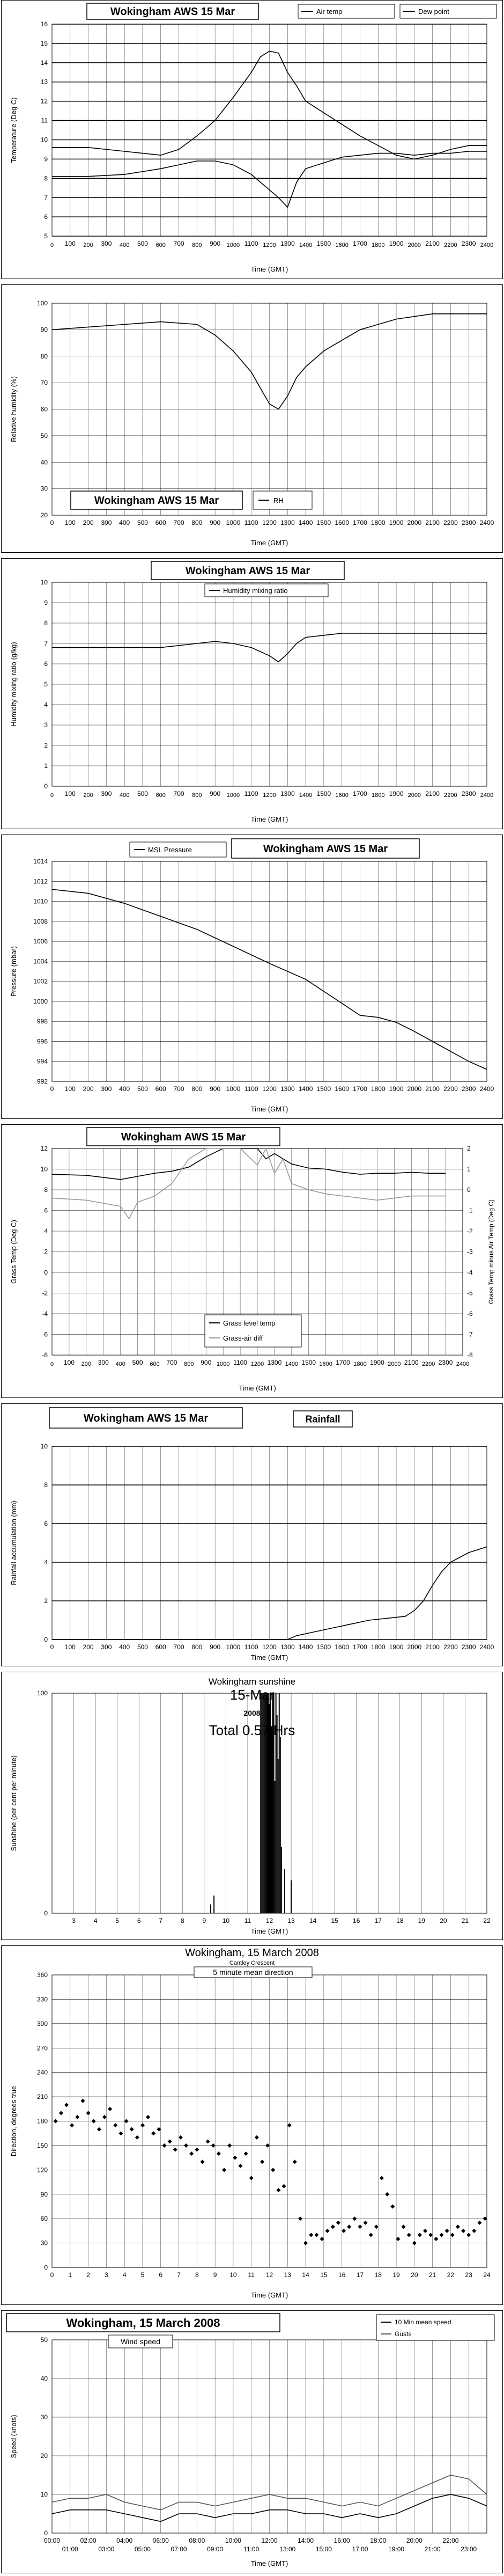 The image size is (504, 2576). What do you see at coordinates (252, 1695) in the screenshot?
I see `chart-subtitle: 15-Mar` at bounding box center [252, 1695].